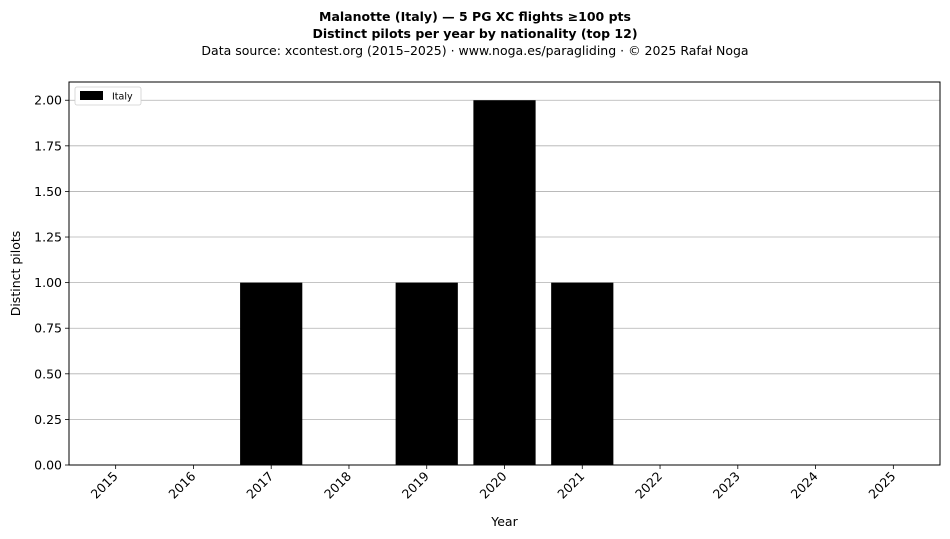  Describe the element at coordinates (48, 328) in the screenshot. I see `y-tick-label: 0.75` at that location.